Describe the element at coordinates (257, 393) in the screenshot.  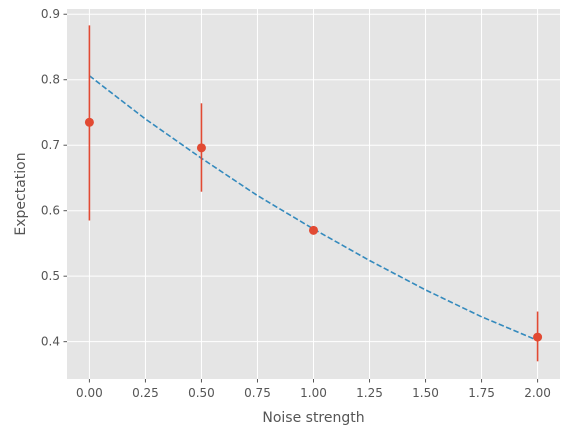
I see `x-tick-label: 0.75` at that location.